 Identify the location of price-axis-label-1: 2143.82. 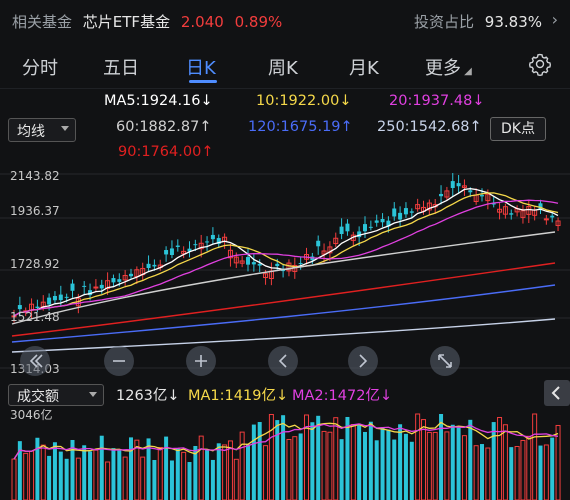
(35, 176).